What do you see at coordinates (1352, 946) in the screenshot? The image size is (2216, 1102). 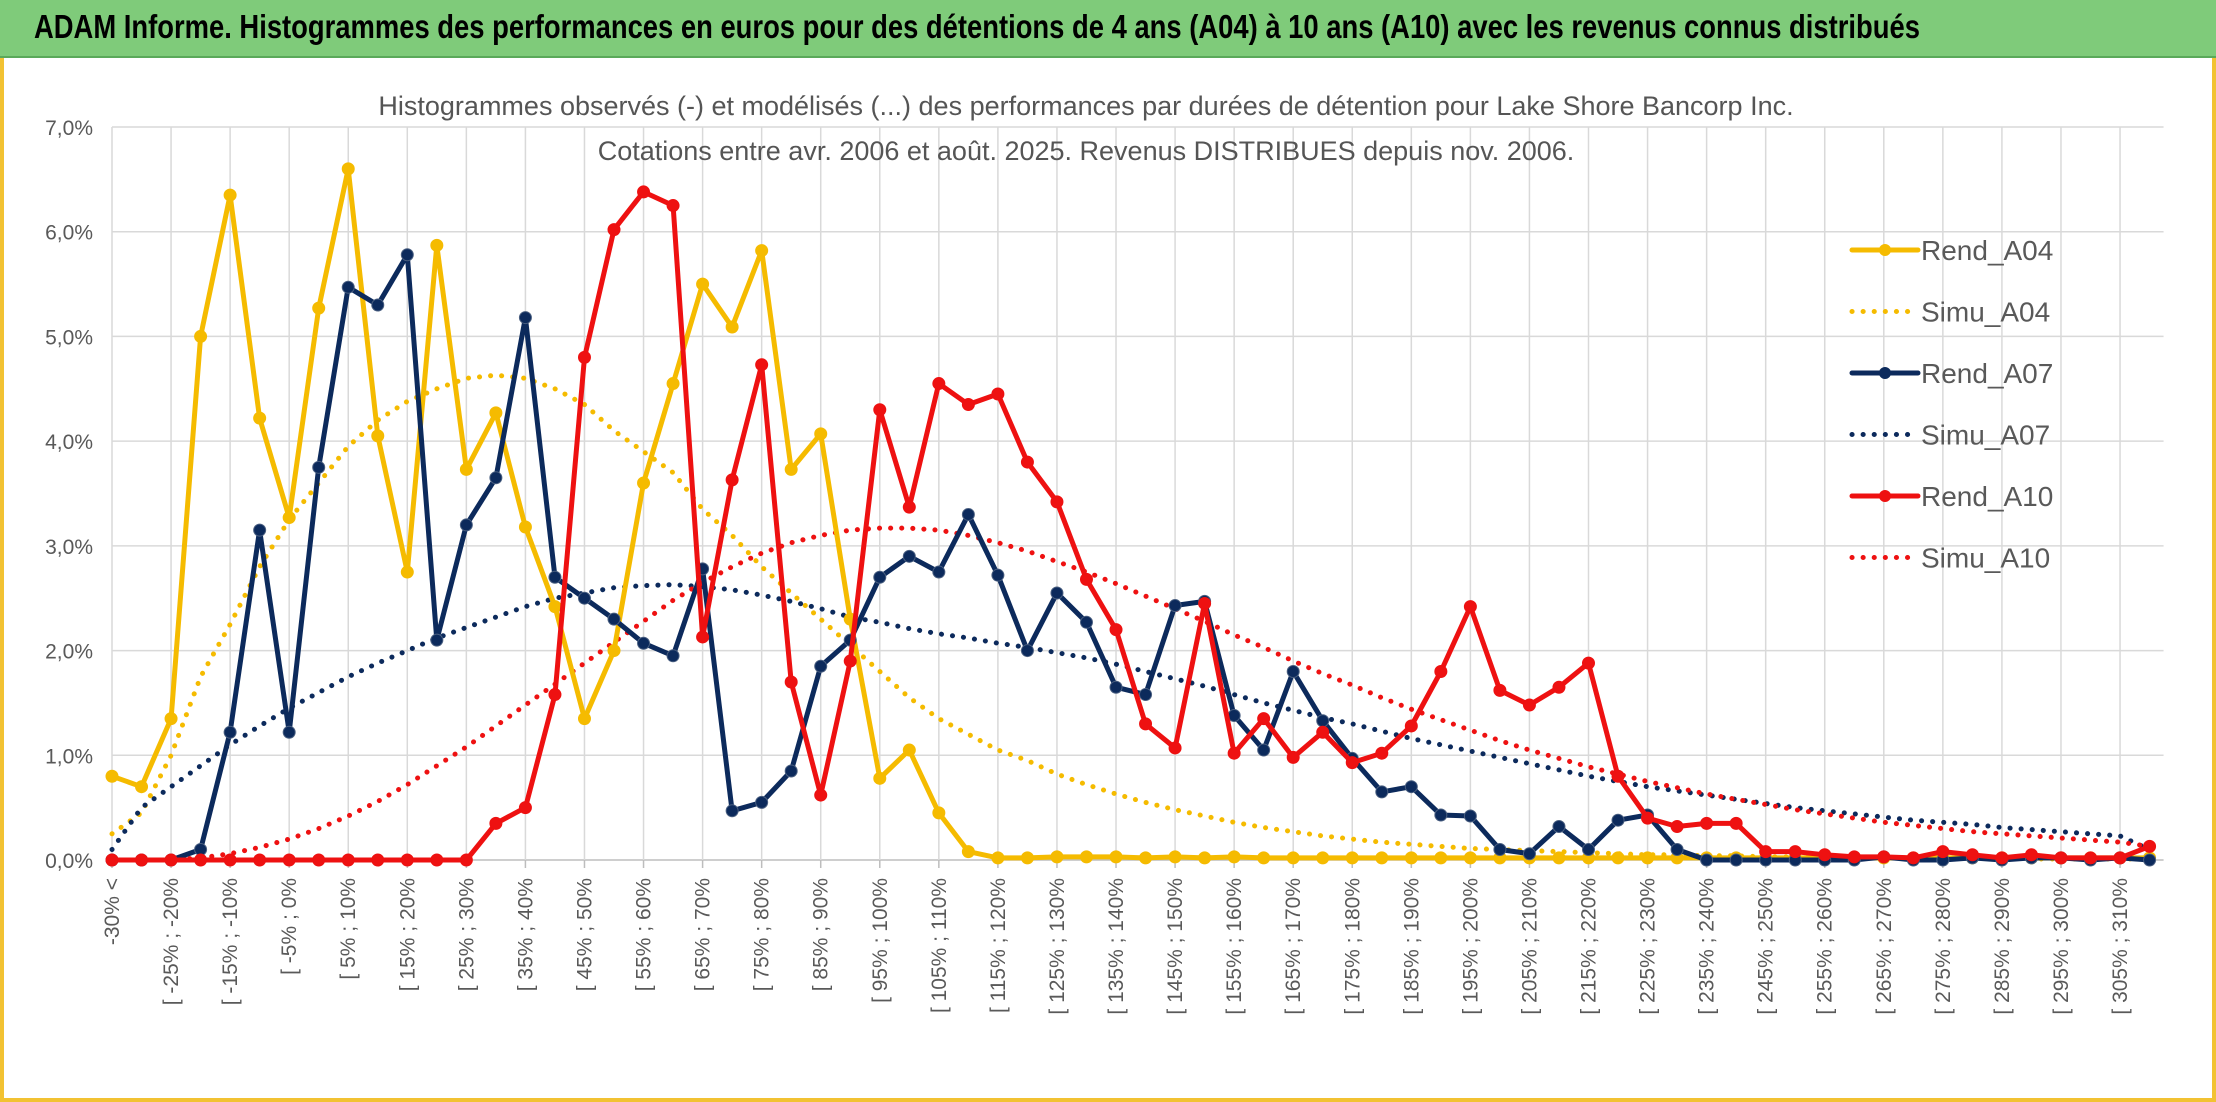 I see `x-tick-label: [ 175% ; 180%` at bounding box center [1352, 946].